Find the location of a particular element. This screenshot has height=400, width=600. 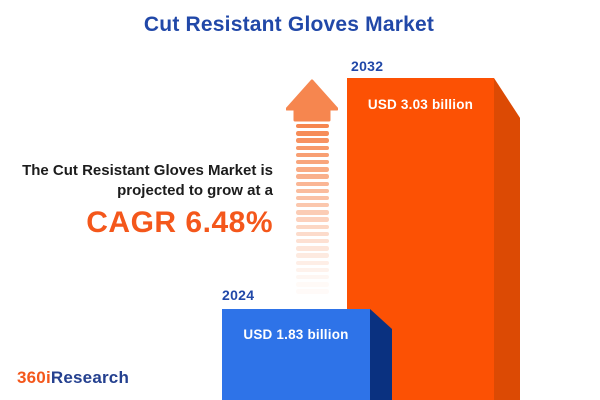

growth-arrow-icon is located at coordinates (312, 100).